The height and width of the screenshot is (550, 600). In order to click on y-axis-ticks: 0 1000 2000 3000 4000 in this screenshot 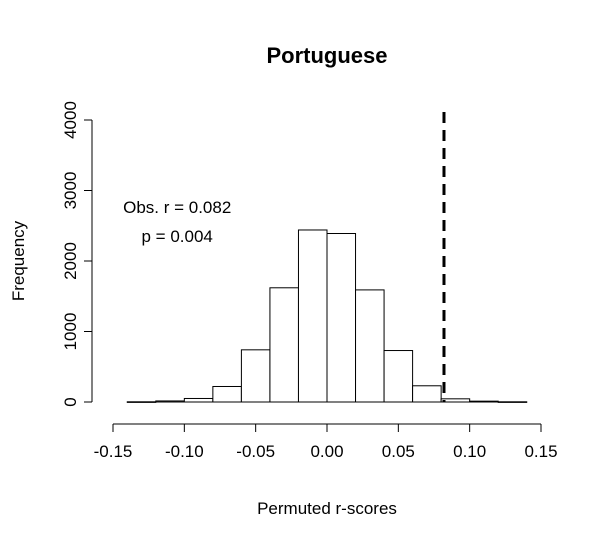, I will do `click(76, 254)`.